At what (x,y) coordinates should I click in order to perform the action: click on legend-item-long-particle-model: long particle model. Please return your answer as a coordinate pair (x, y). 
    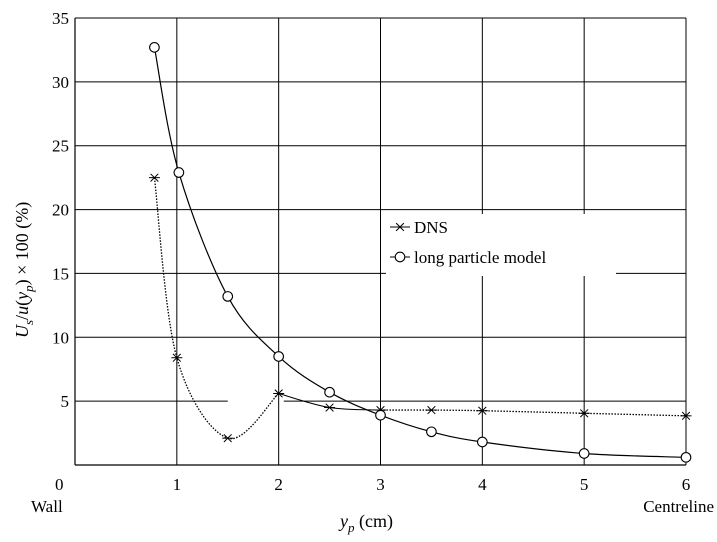
    Looking at the image, I should click on (468, 257).